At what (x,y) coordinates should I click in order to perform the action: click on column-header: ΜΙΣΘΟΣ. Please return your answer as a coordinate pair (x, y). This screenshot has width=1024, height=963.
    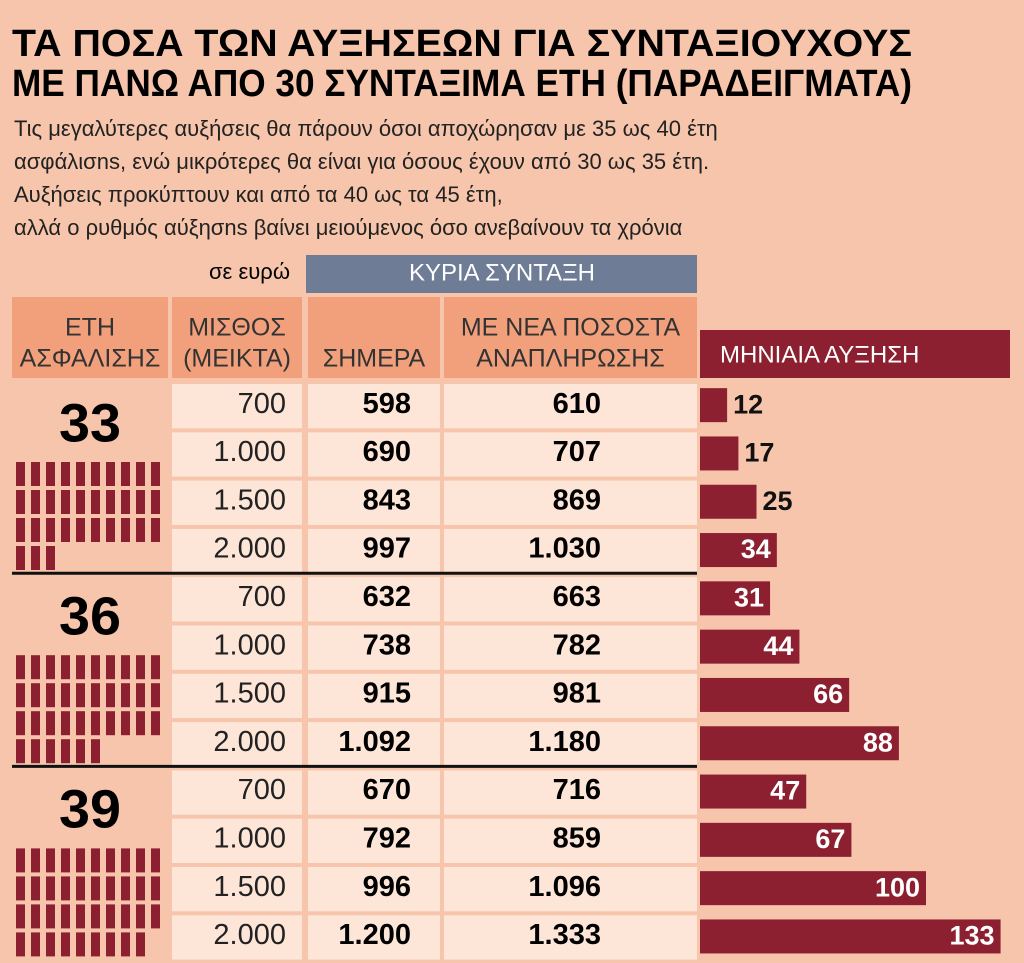
    Looking at the image, I should click on (237, 328).